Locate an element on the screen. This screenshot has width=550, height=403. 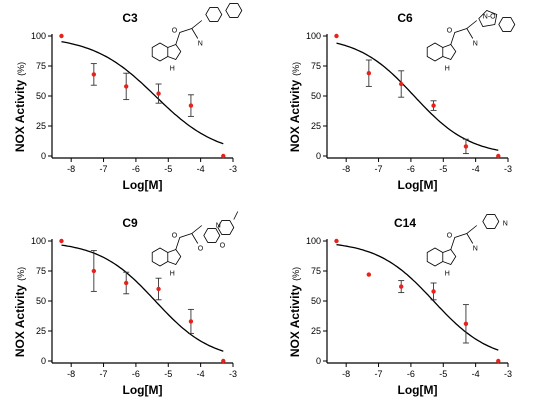
panel-title: C9 is located at coordinates (130, 223).